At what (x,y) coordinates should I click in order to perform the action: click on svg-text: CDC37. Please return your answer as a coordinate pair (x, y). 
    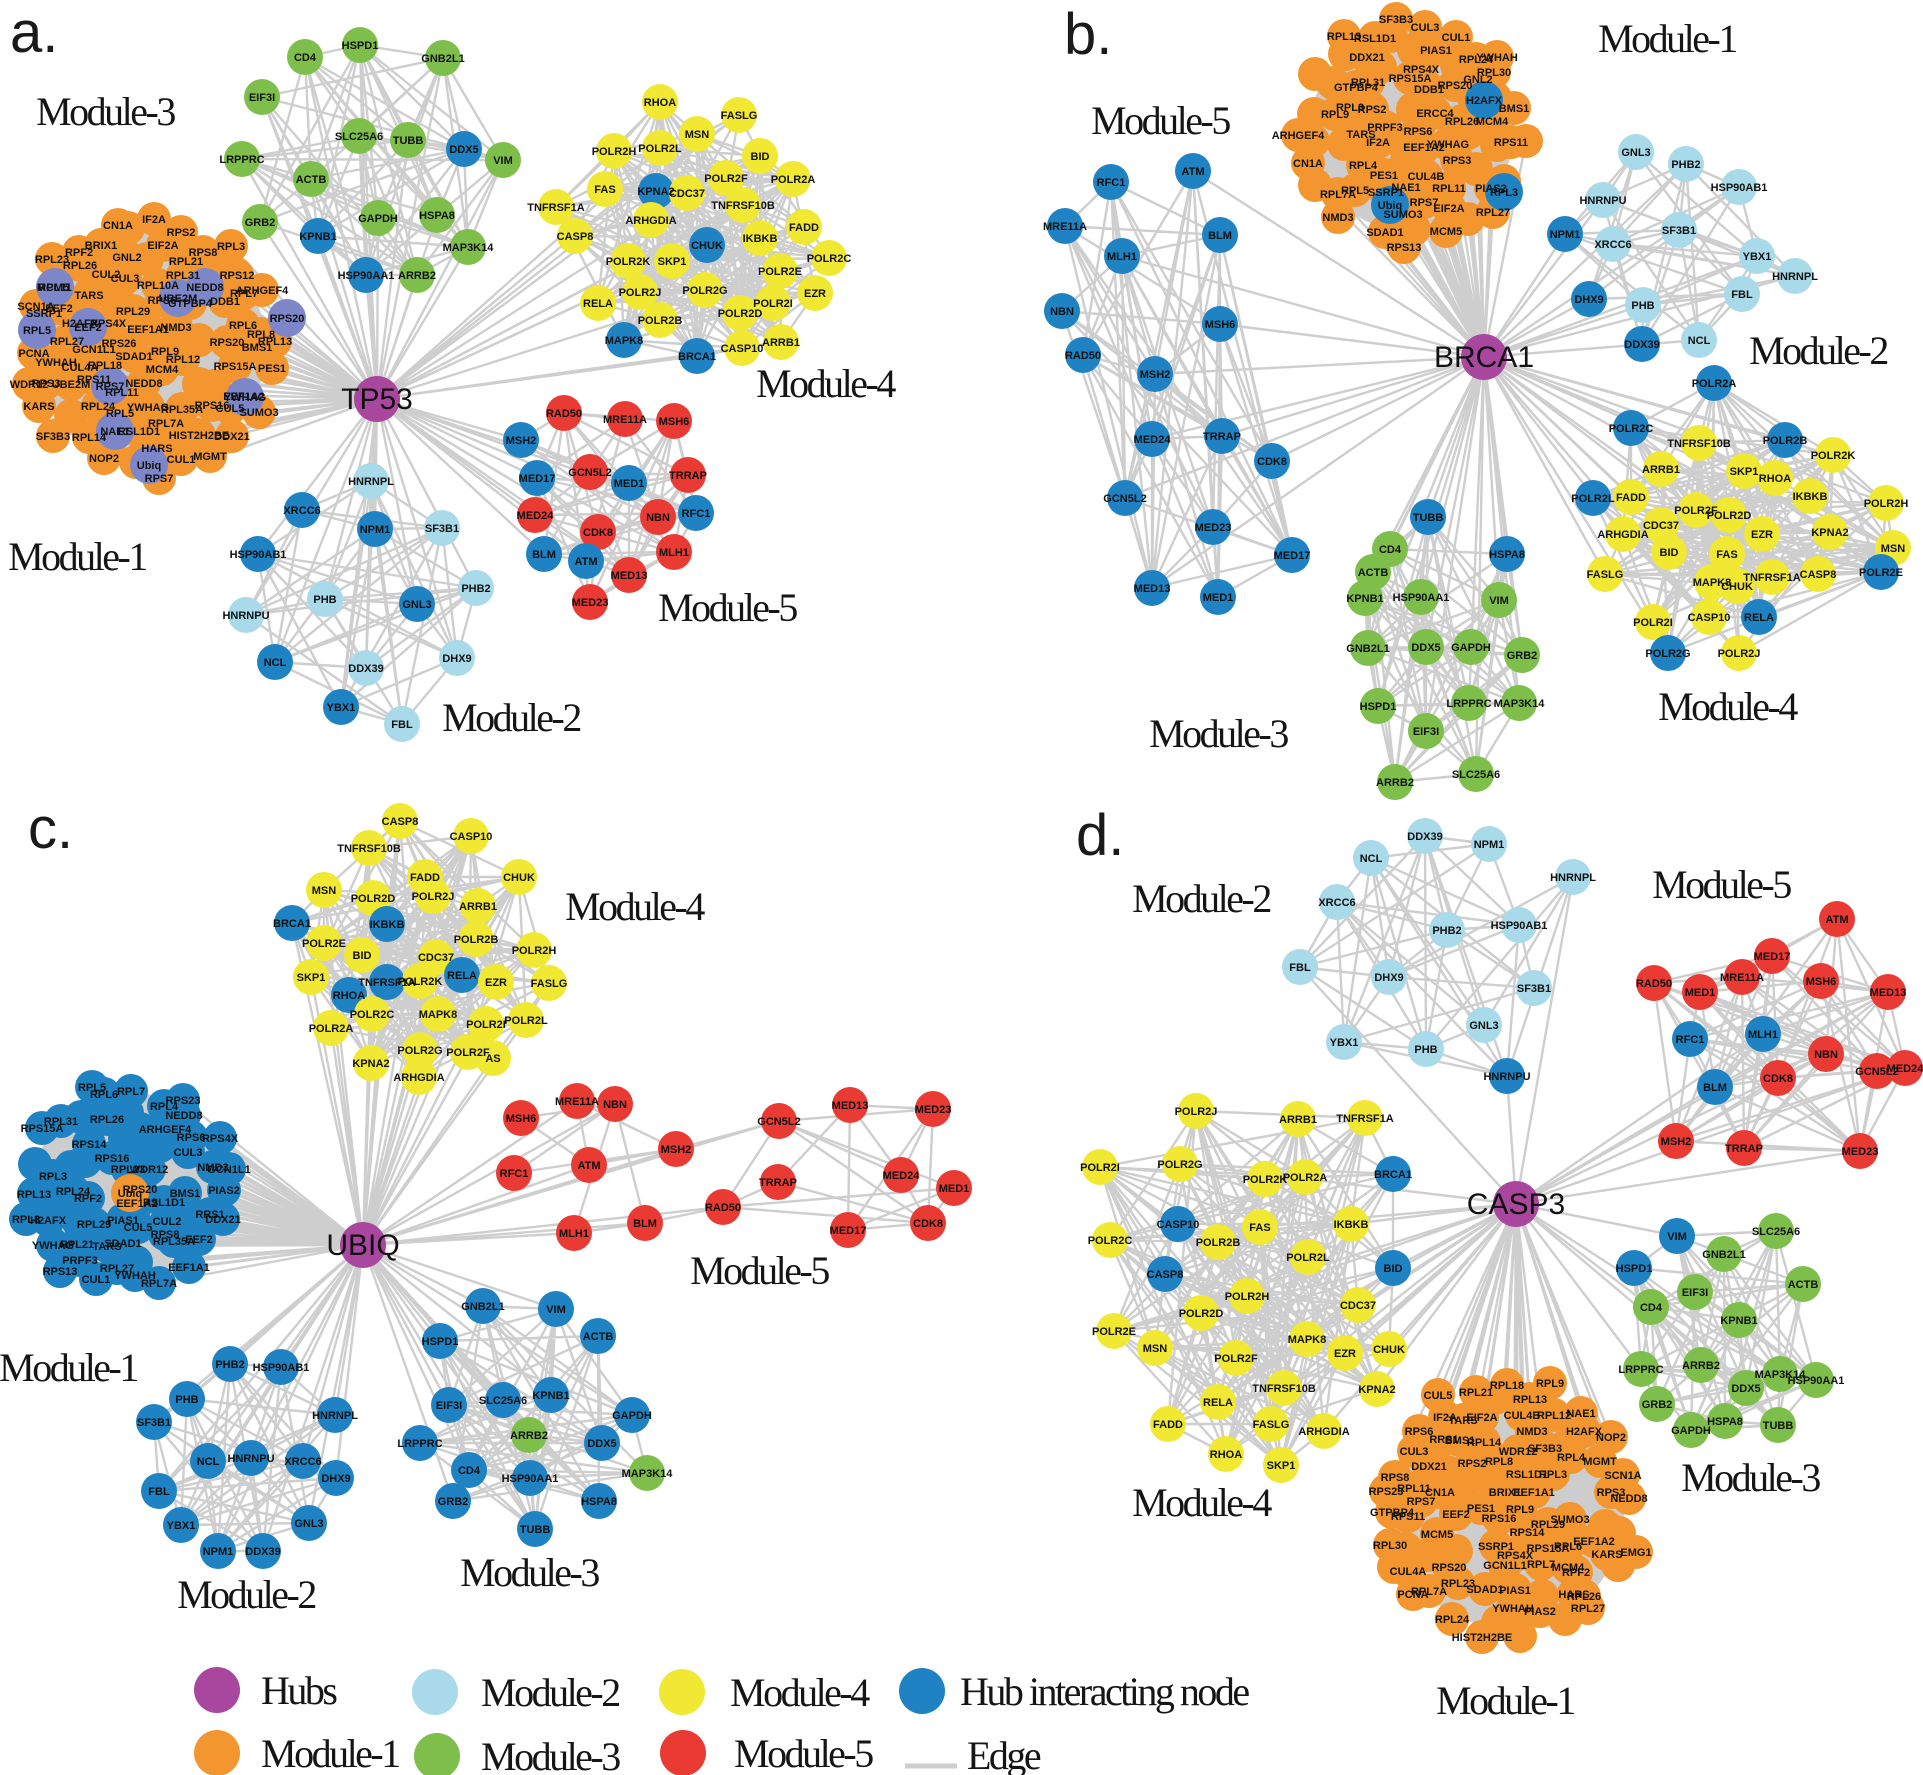
    Looking at the image, I should click on (436, 958).